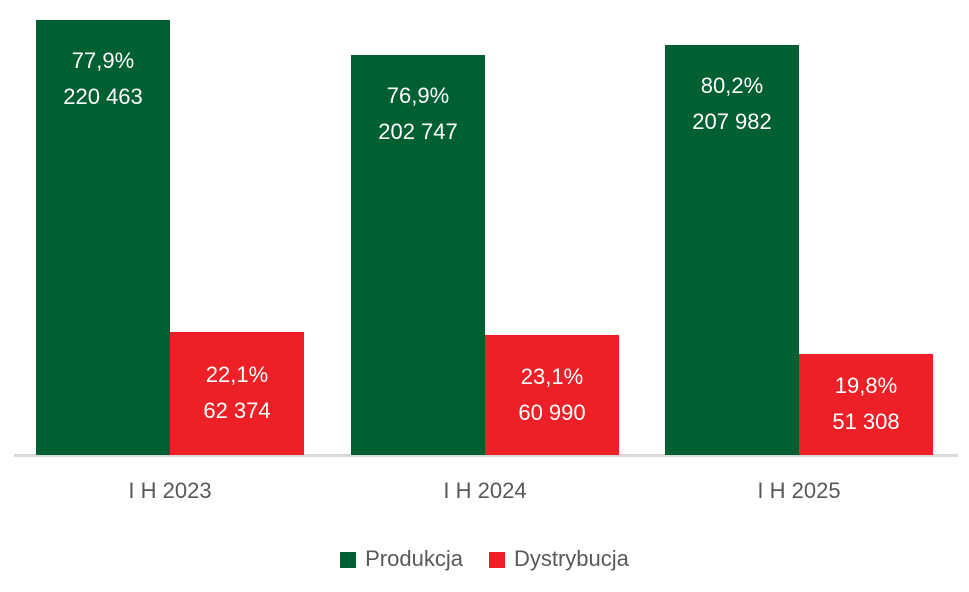 The height and width of the screenshot is (592, 969). I want to click on bar-dystrybucja-i-h-2023: 22,1% 62 374, so click(237, 393).